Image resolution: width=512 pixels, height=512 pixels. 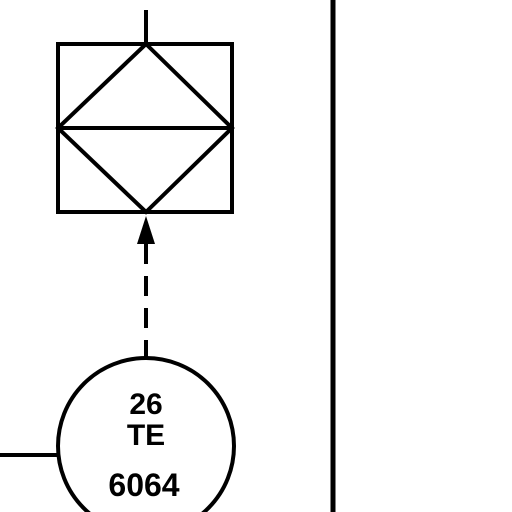 What do you see at coordinates (143, 485) in the screenshot?
I see `instrument-loop-number: 6064` at bounding box center [143, 485].